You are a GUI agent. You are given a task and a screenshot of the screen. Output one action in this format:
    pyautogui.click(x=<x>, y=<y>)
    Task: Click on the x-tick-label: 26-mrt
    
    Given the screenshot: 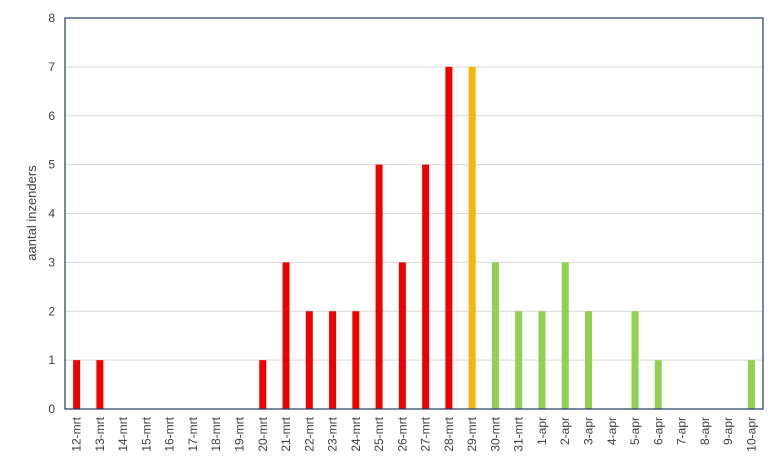 What is the action you would take?
    pyautogui.click(x=402, y=433)
    